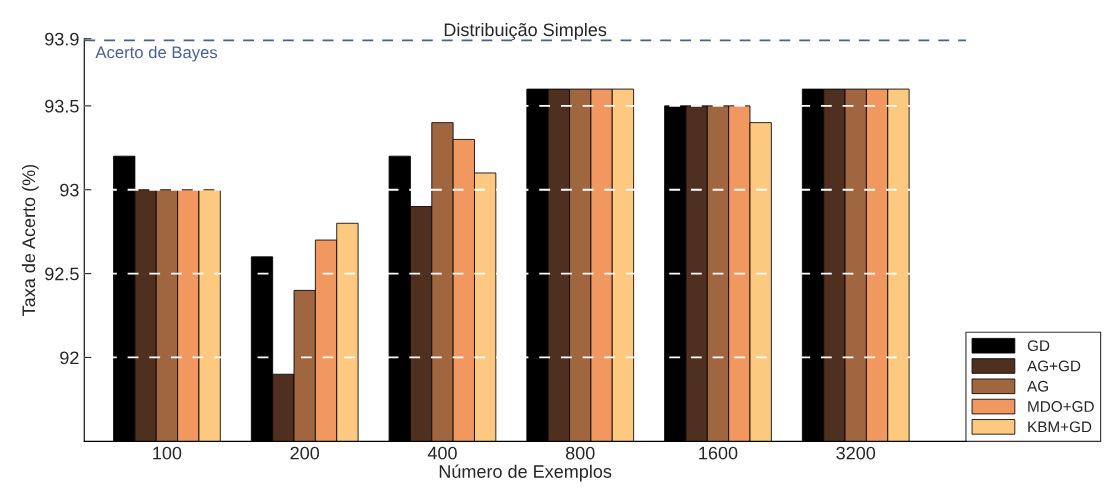  I want to click on ref-line-label: Acerto de Bayes, so click(156, 54).